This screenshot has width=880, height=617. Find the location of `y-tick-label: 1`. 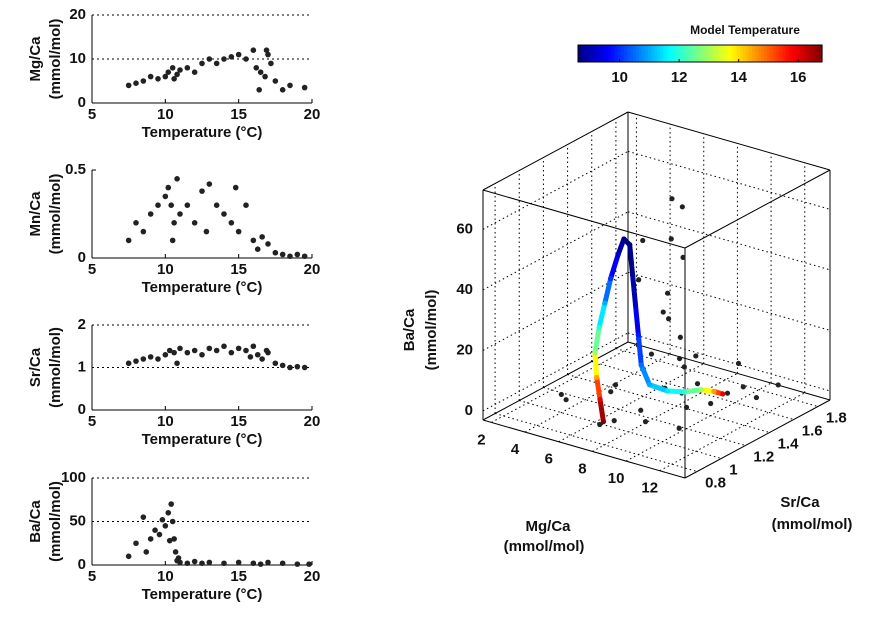

y-tick-label: 1 is located at coordinates (82, 366).